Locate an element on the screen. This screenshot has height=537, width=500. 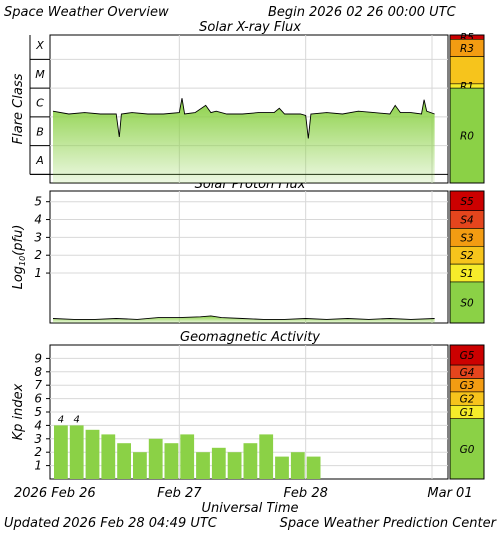
proton-y-axis-title: Log10(pfu) is located at coordinates (19, 257).